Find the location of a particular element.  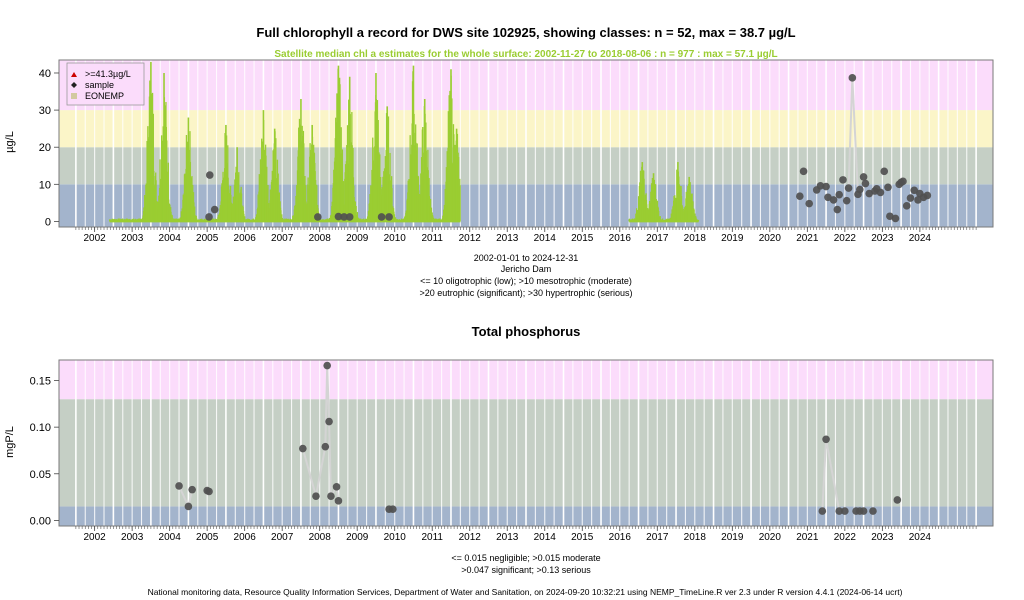

y-axis: 0 10 20 30 40 is located at coordinates (49, 148).